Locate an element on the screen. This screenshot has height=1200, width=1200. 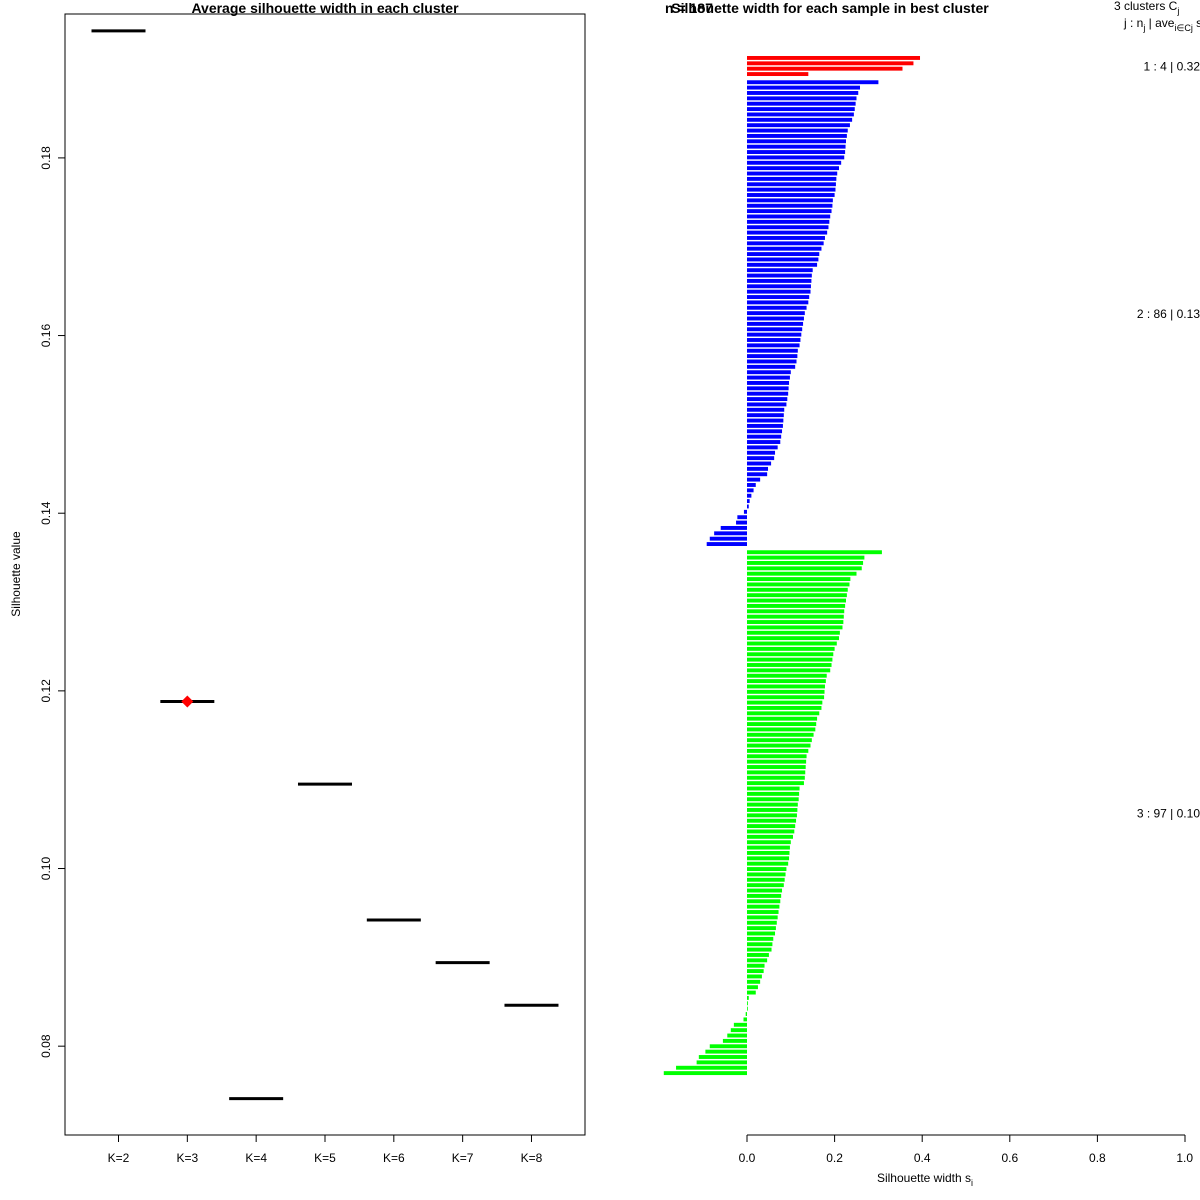
legend-header-line2-a: j : n is located at coordinates (1133, 23).